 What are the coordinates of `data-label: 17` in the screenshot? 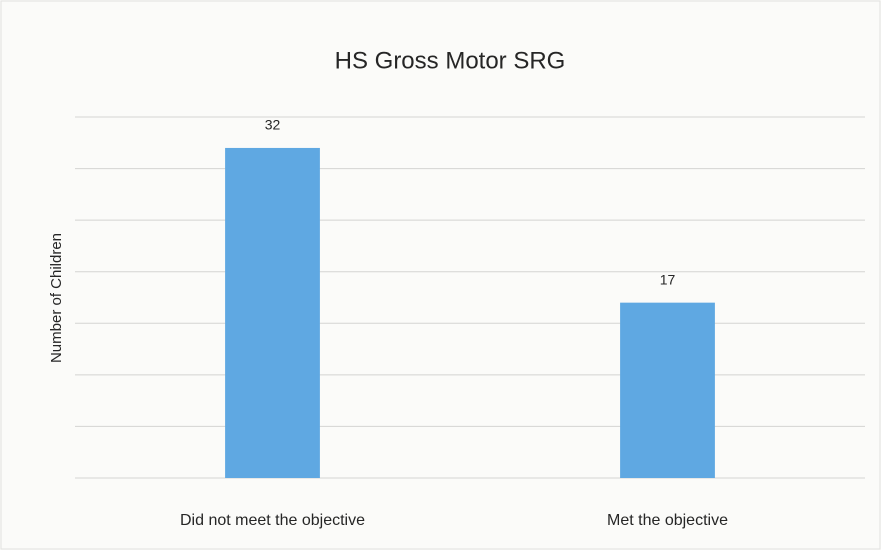 It's located at (668, 279).